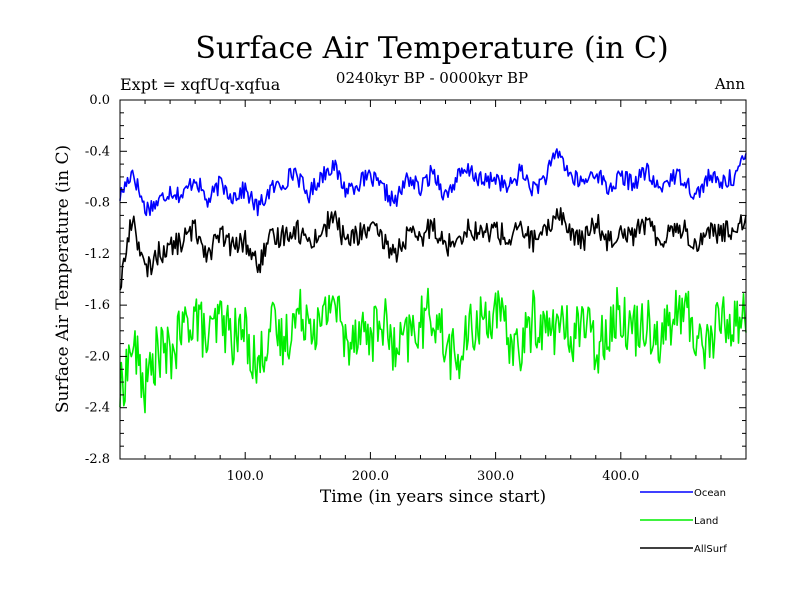 Image resolution: width=800 pixels, height=600 pixels. I want to click on y-tick-label: -2.4, so click(97, 408).